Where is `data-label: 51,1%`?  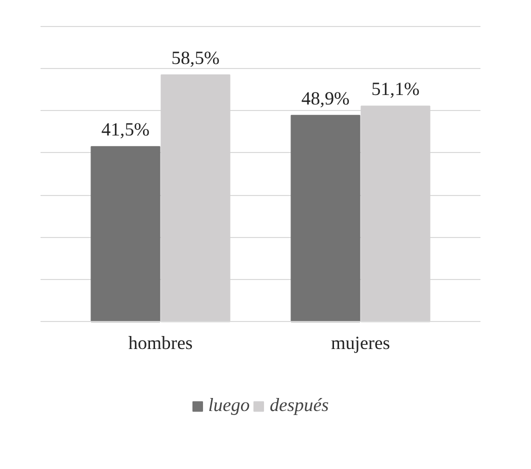 data-label: 51,1% is located at coordinates (395, 89).